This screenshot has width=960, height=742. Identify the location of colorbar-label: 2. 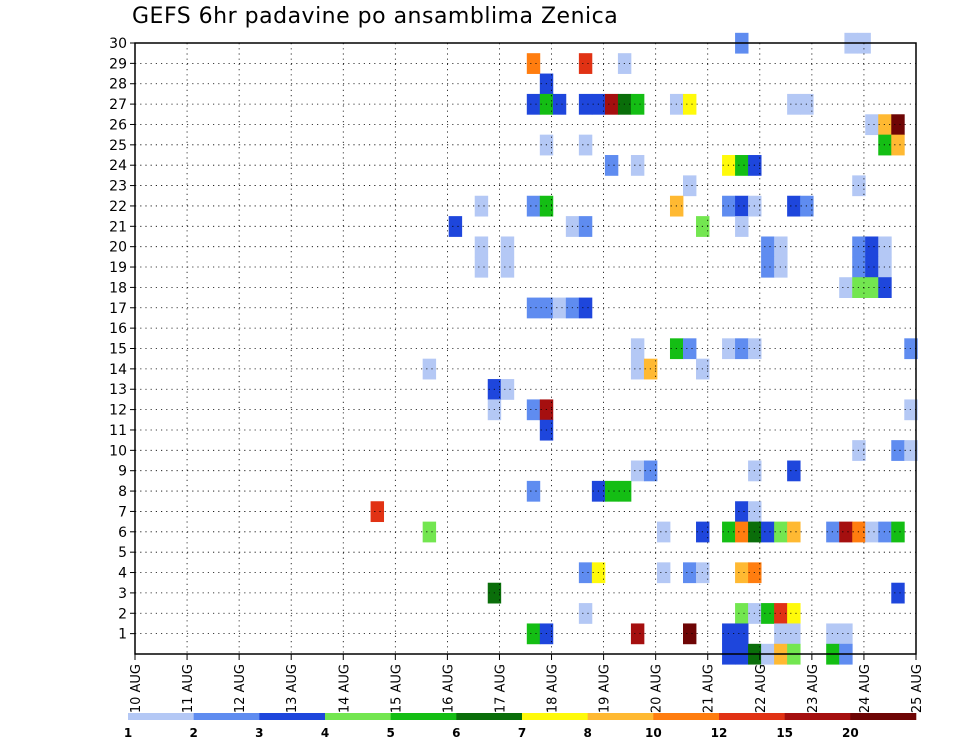
(193, 733).